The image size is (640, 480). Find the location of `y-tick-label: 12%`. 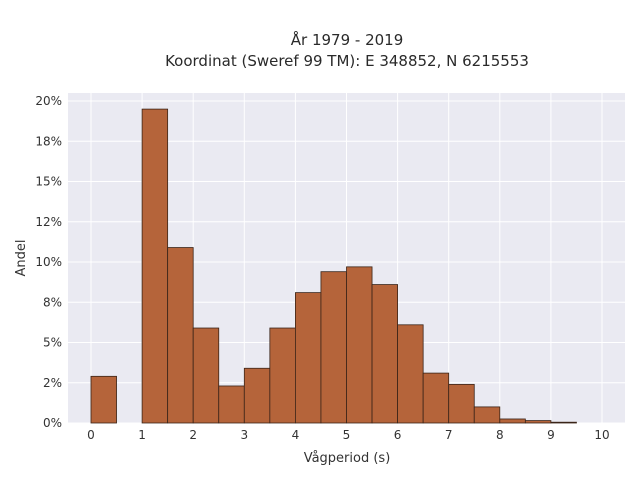

y-tick-label: 12% is located at coordinates (48, 222).